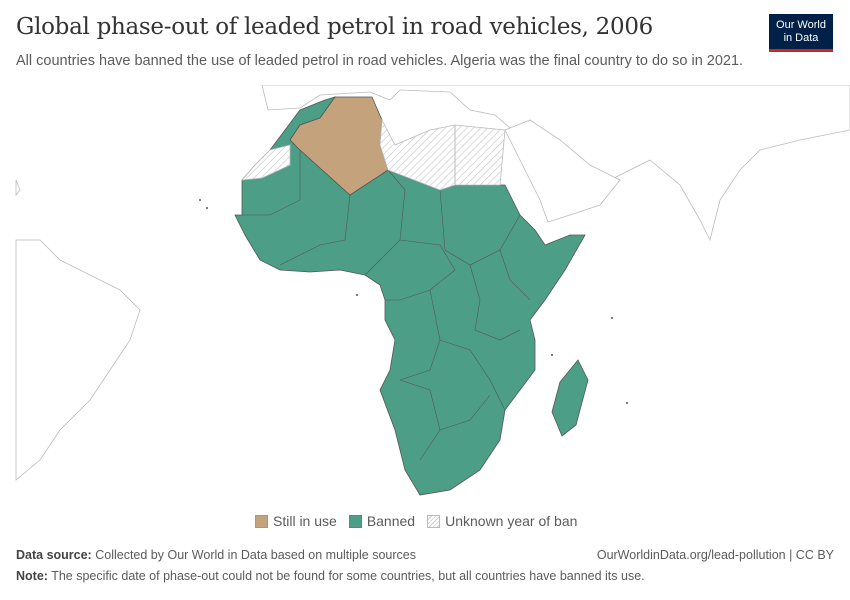 The image size is (850, 600). Describe the element at coordinates (78, 360) in the screenshot. I see `americas-outline` at that location.